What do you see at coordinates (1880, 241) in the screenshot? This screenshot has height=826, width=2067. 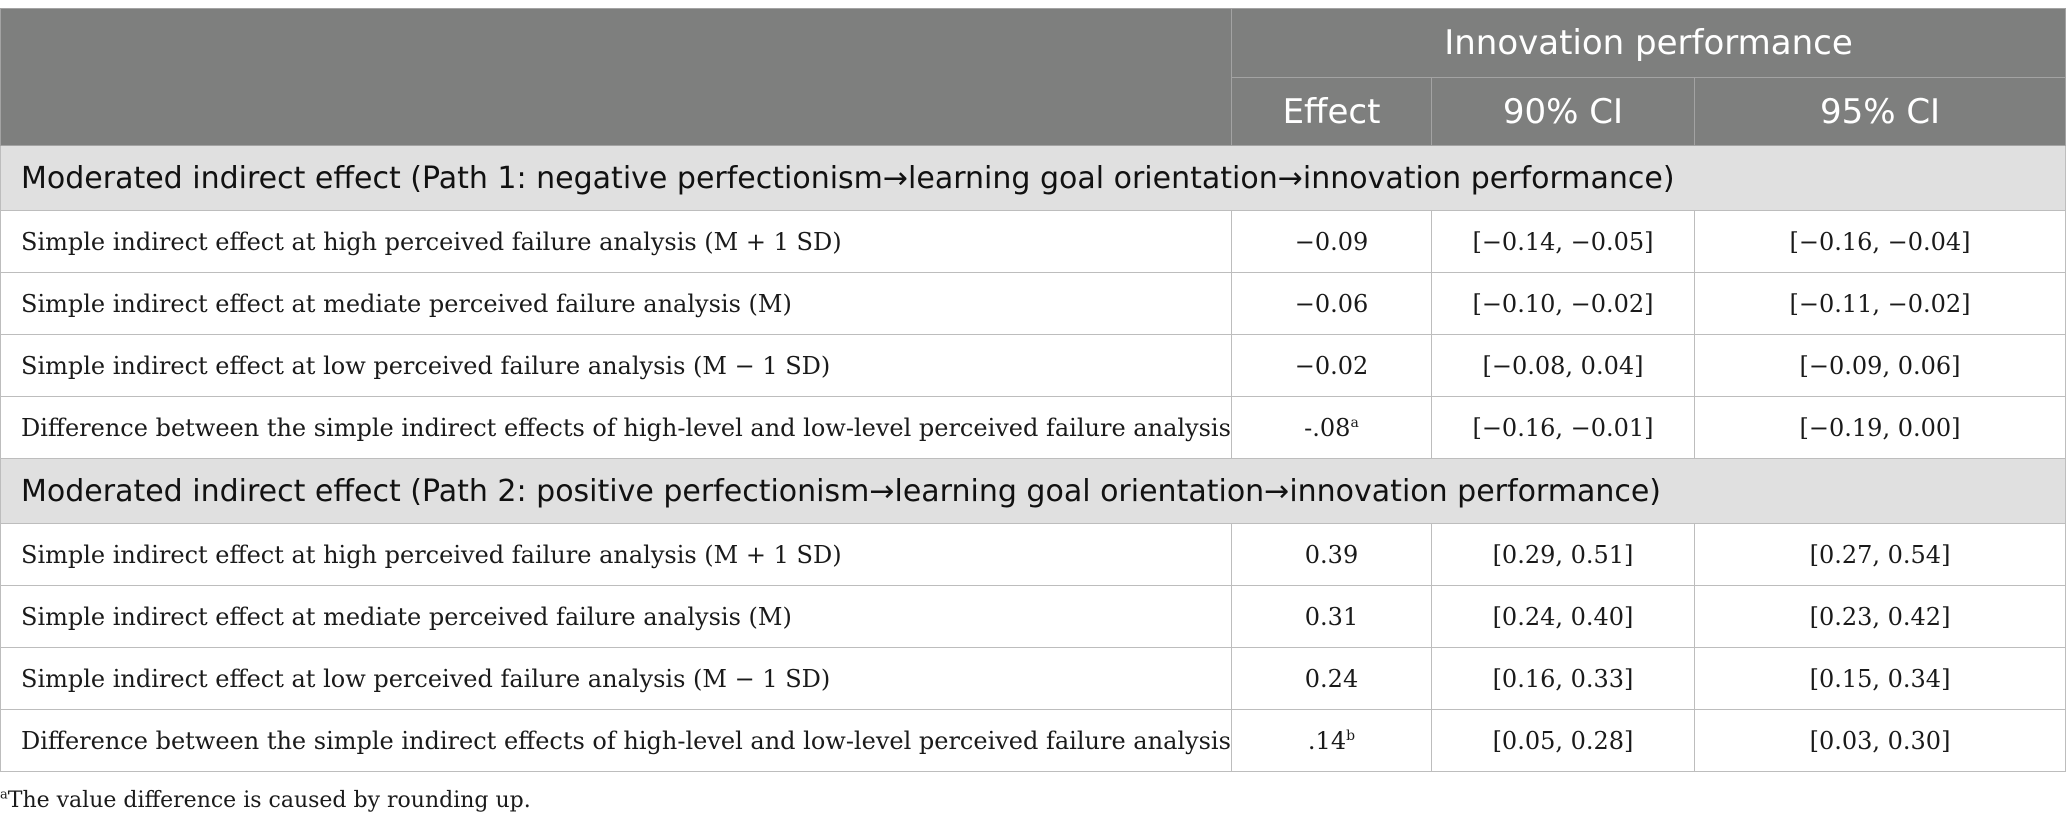 I see `ci95-cell: [−0.16, −0.04]` at bounding box center [1880, 241].